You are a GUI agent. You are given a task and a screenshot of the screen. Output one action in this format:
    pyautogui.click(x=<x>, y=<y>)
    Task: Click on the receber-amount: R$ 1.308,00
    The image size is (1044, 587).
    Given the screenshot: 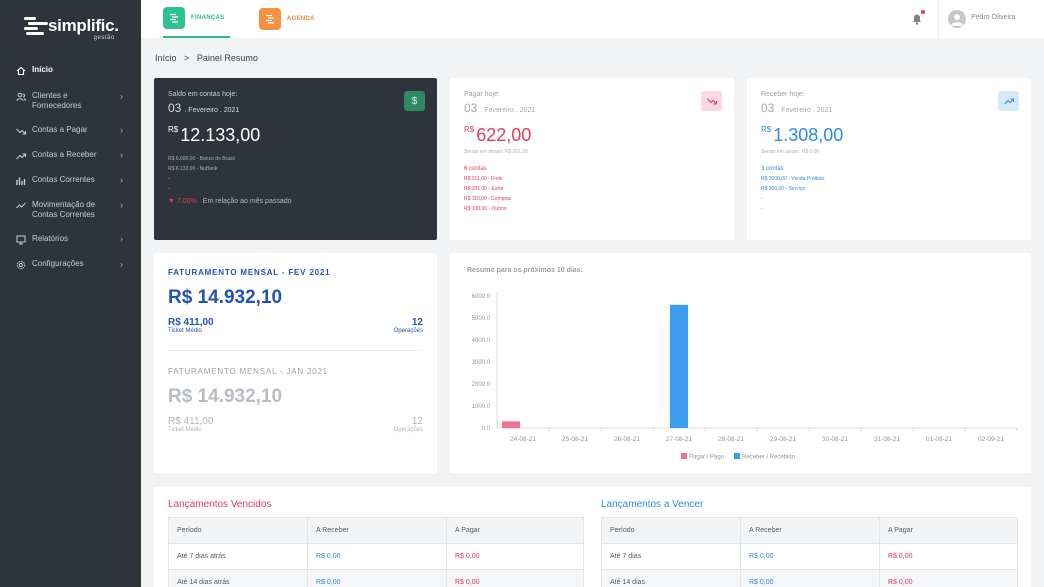 What is the action you would take?
    pyautogui.click(x=802, y=135)
    